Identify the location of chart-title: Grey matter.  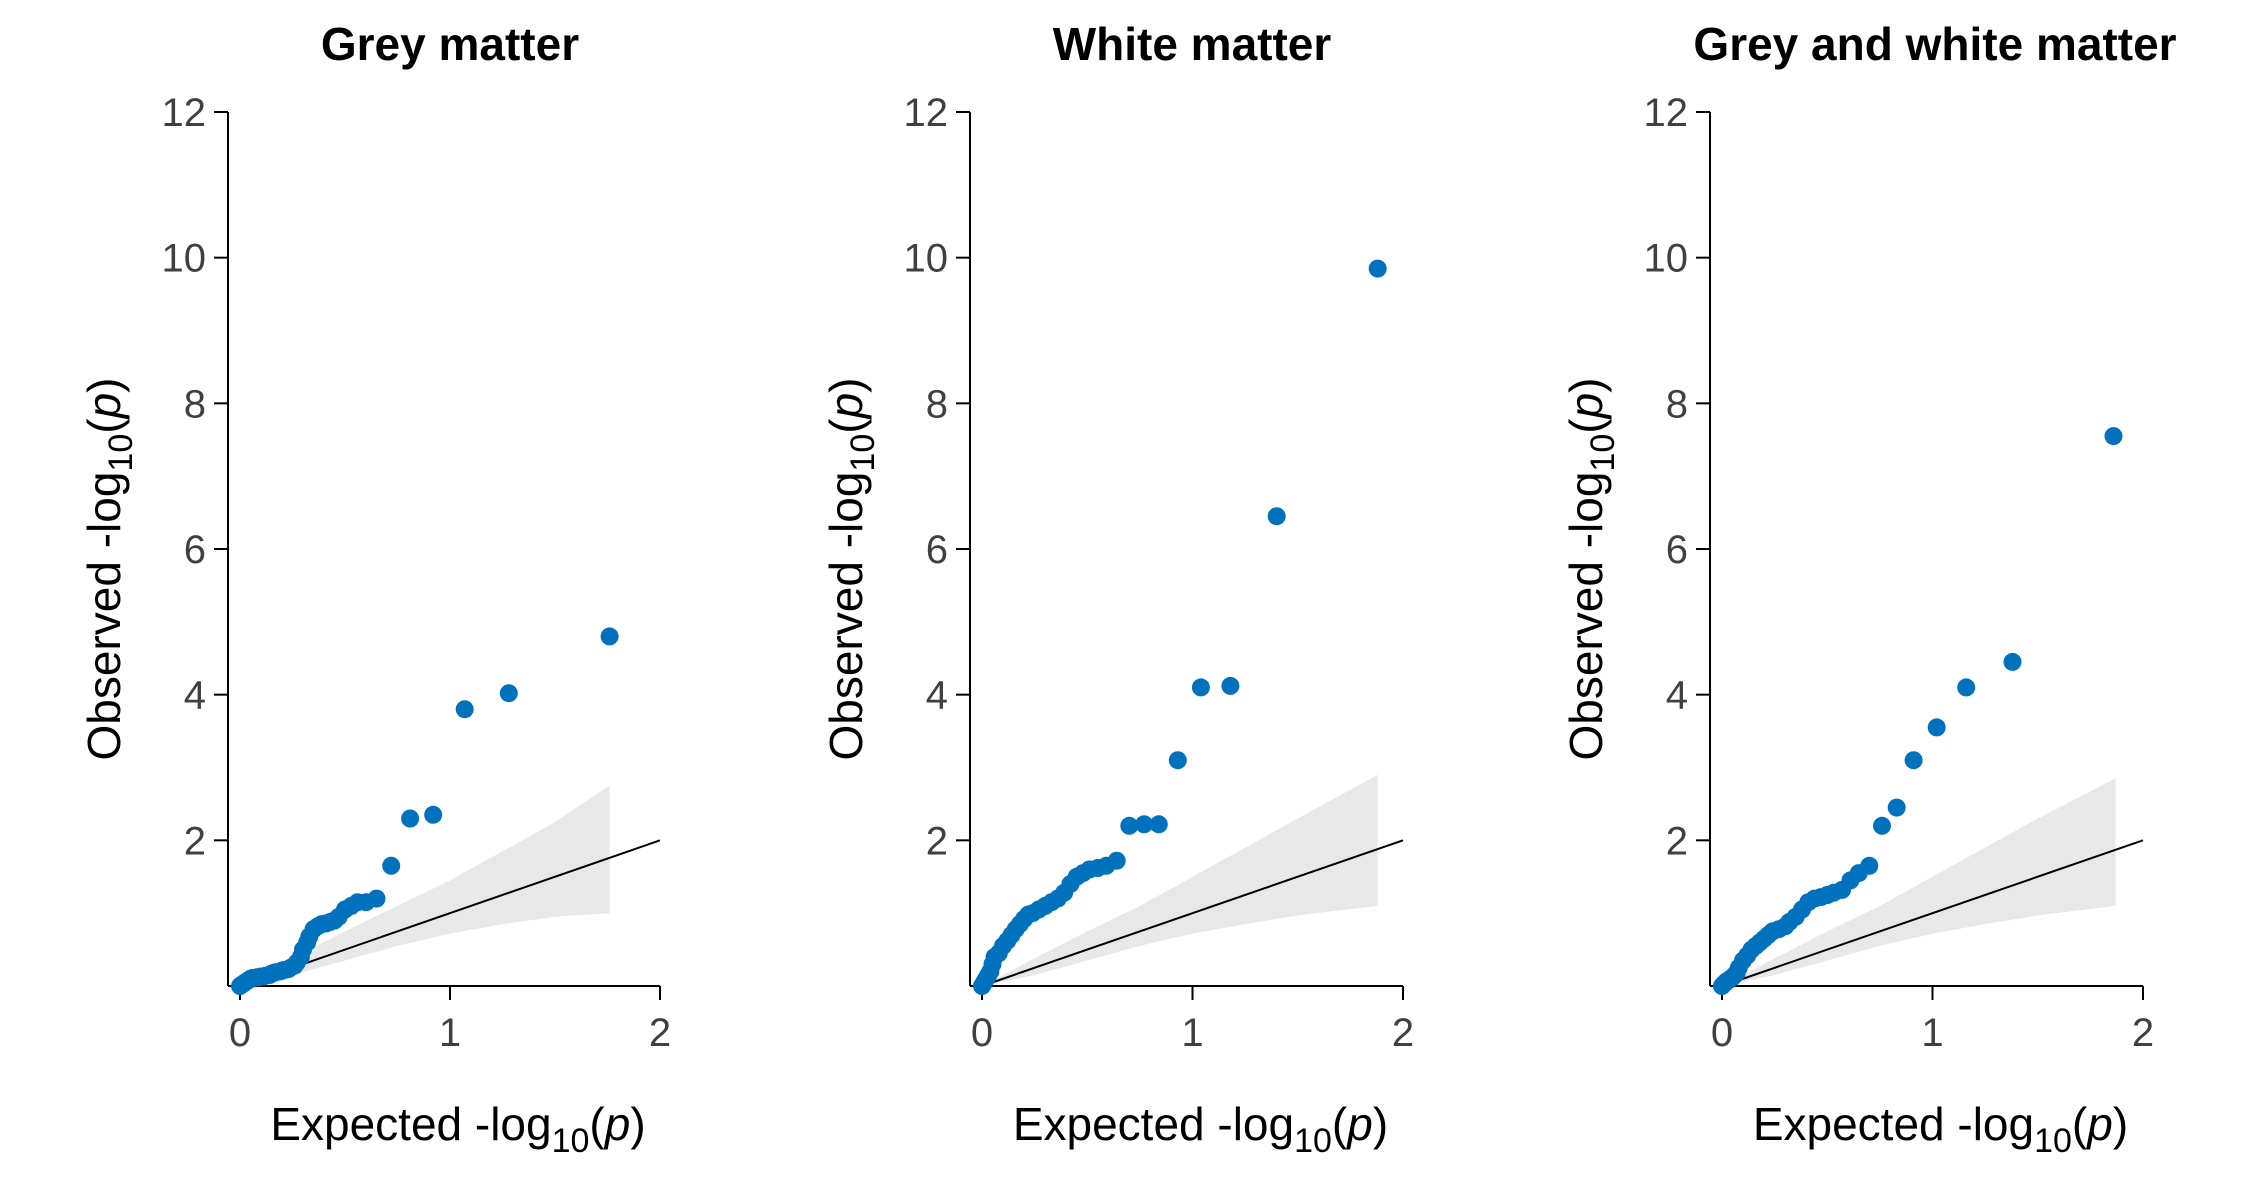
(450, 44).